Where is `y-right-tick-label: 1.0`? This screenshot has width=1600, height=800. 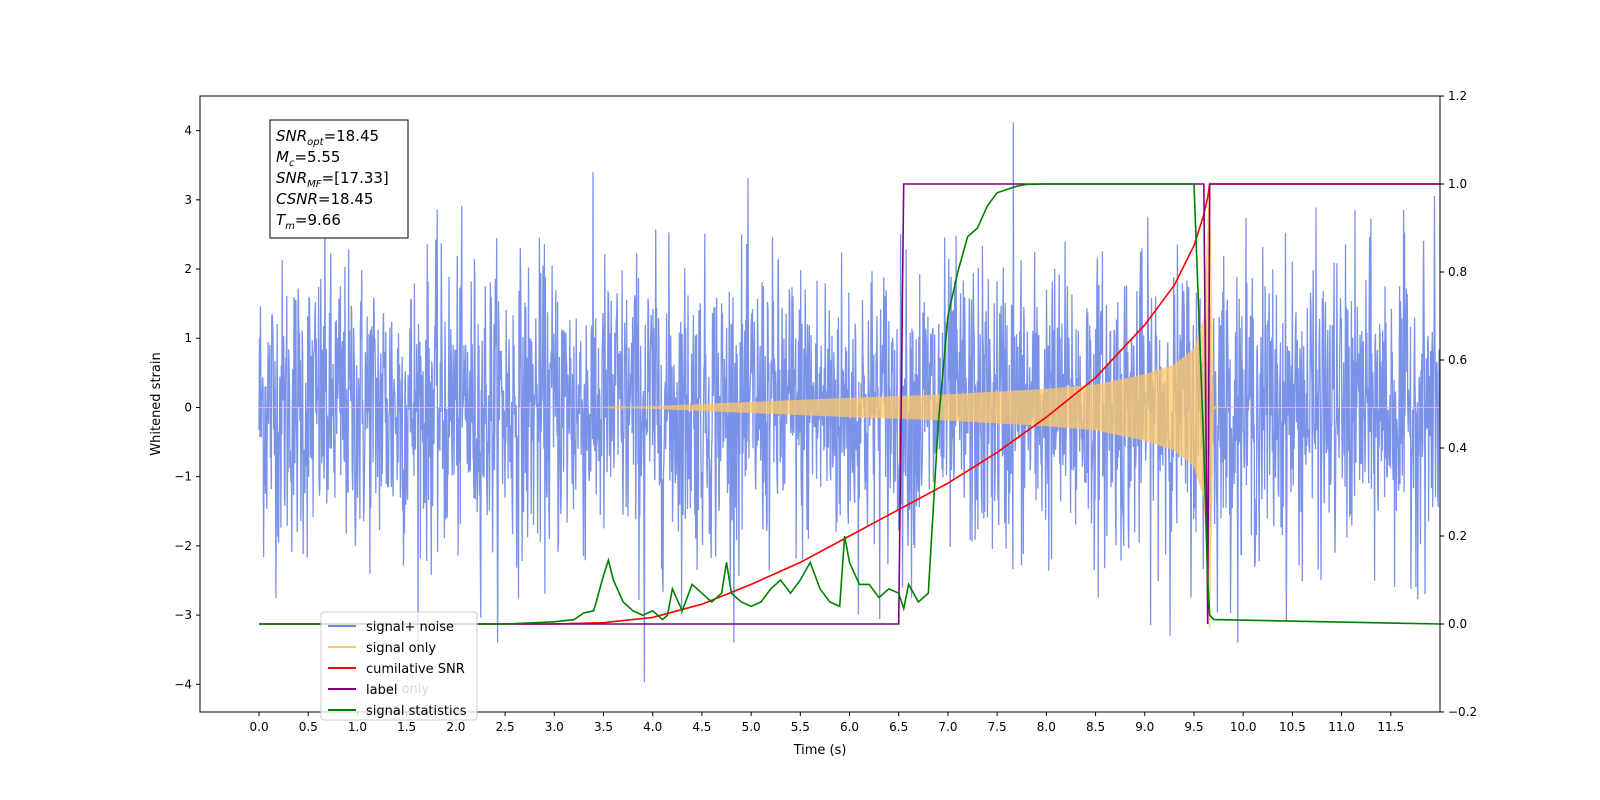 y-right-tick-label: 1.0 is located at coordinates (1457, 184).